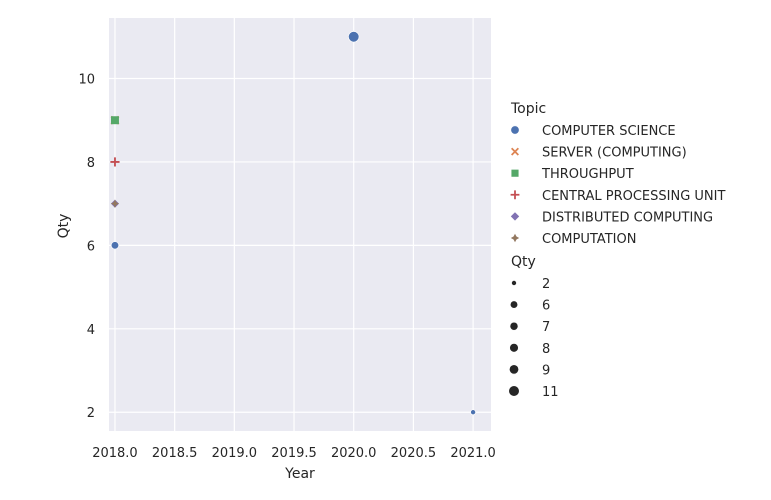  I want to click on x-tick-label: 2020.0, so click(354, 453).